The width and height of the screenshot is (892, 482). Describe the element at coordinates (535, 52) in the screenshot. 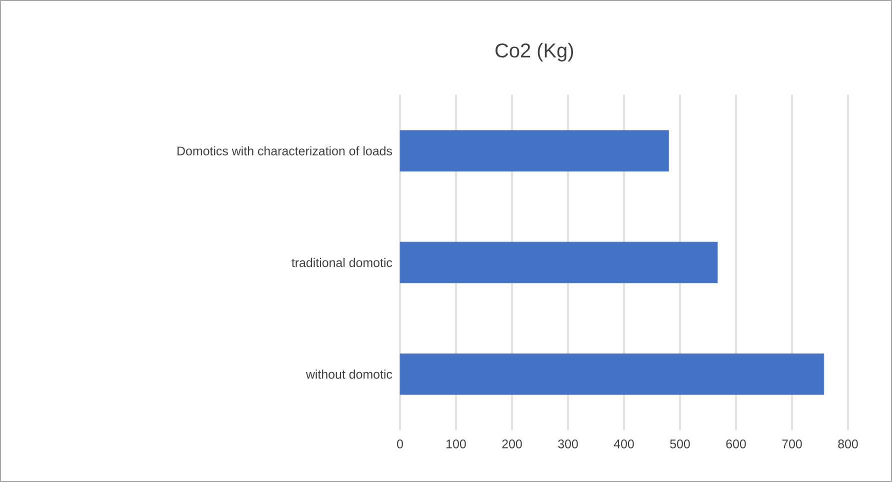

I see `chart-title: Co2 (Kg)` at that location.